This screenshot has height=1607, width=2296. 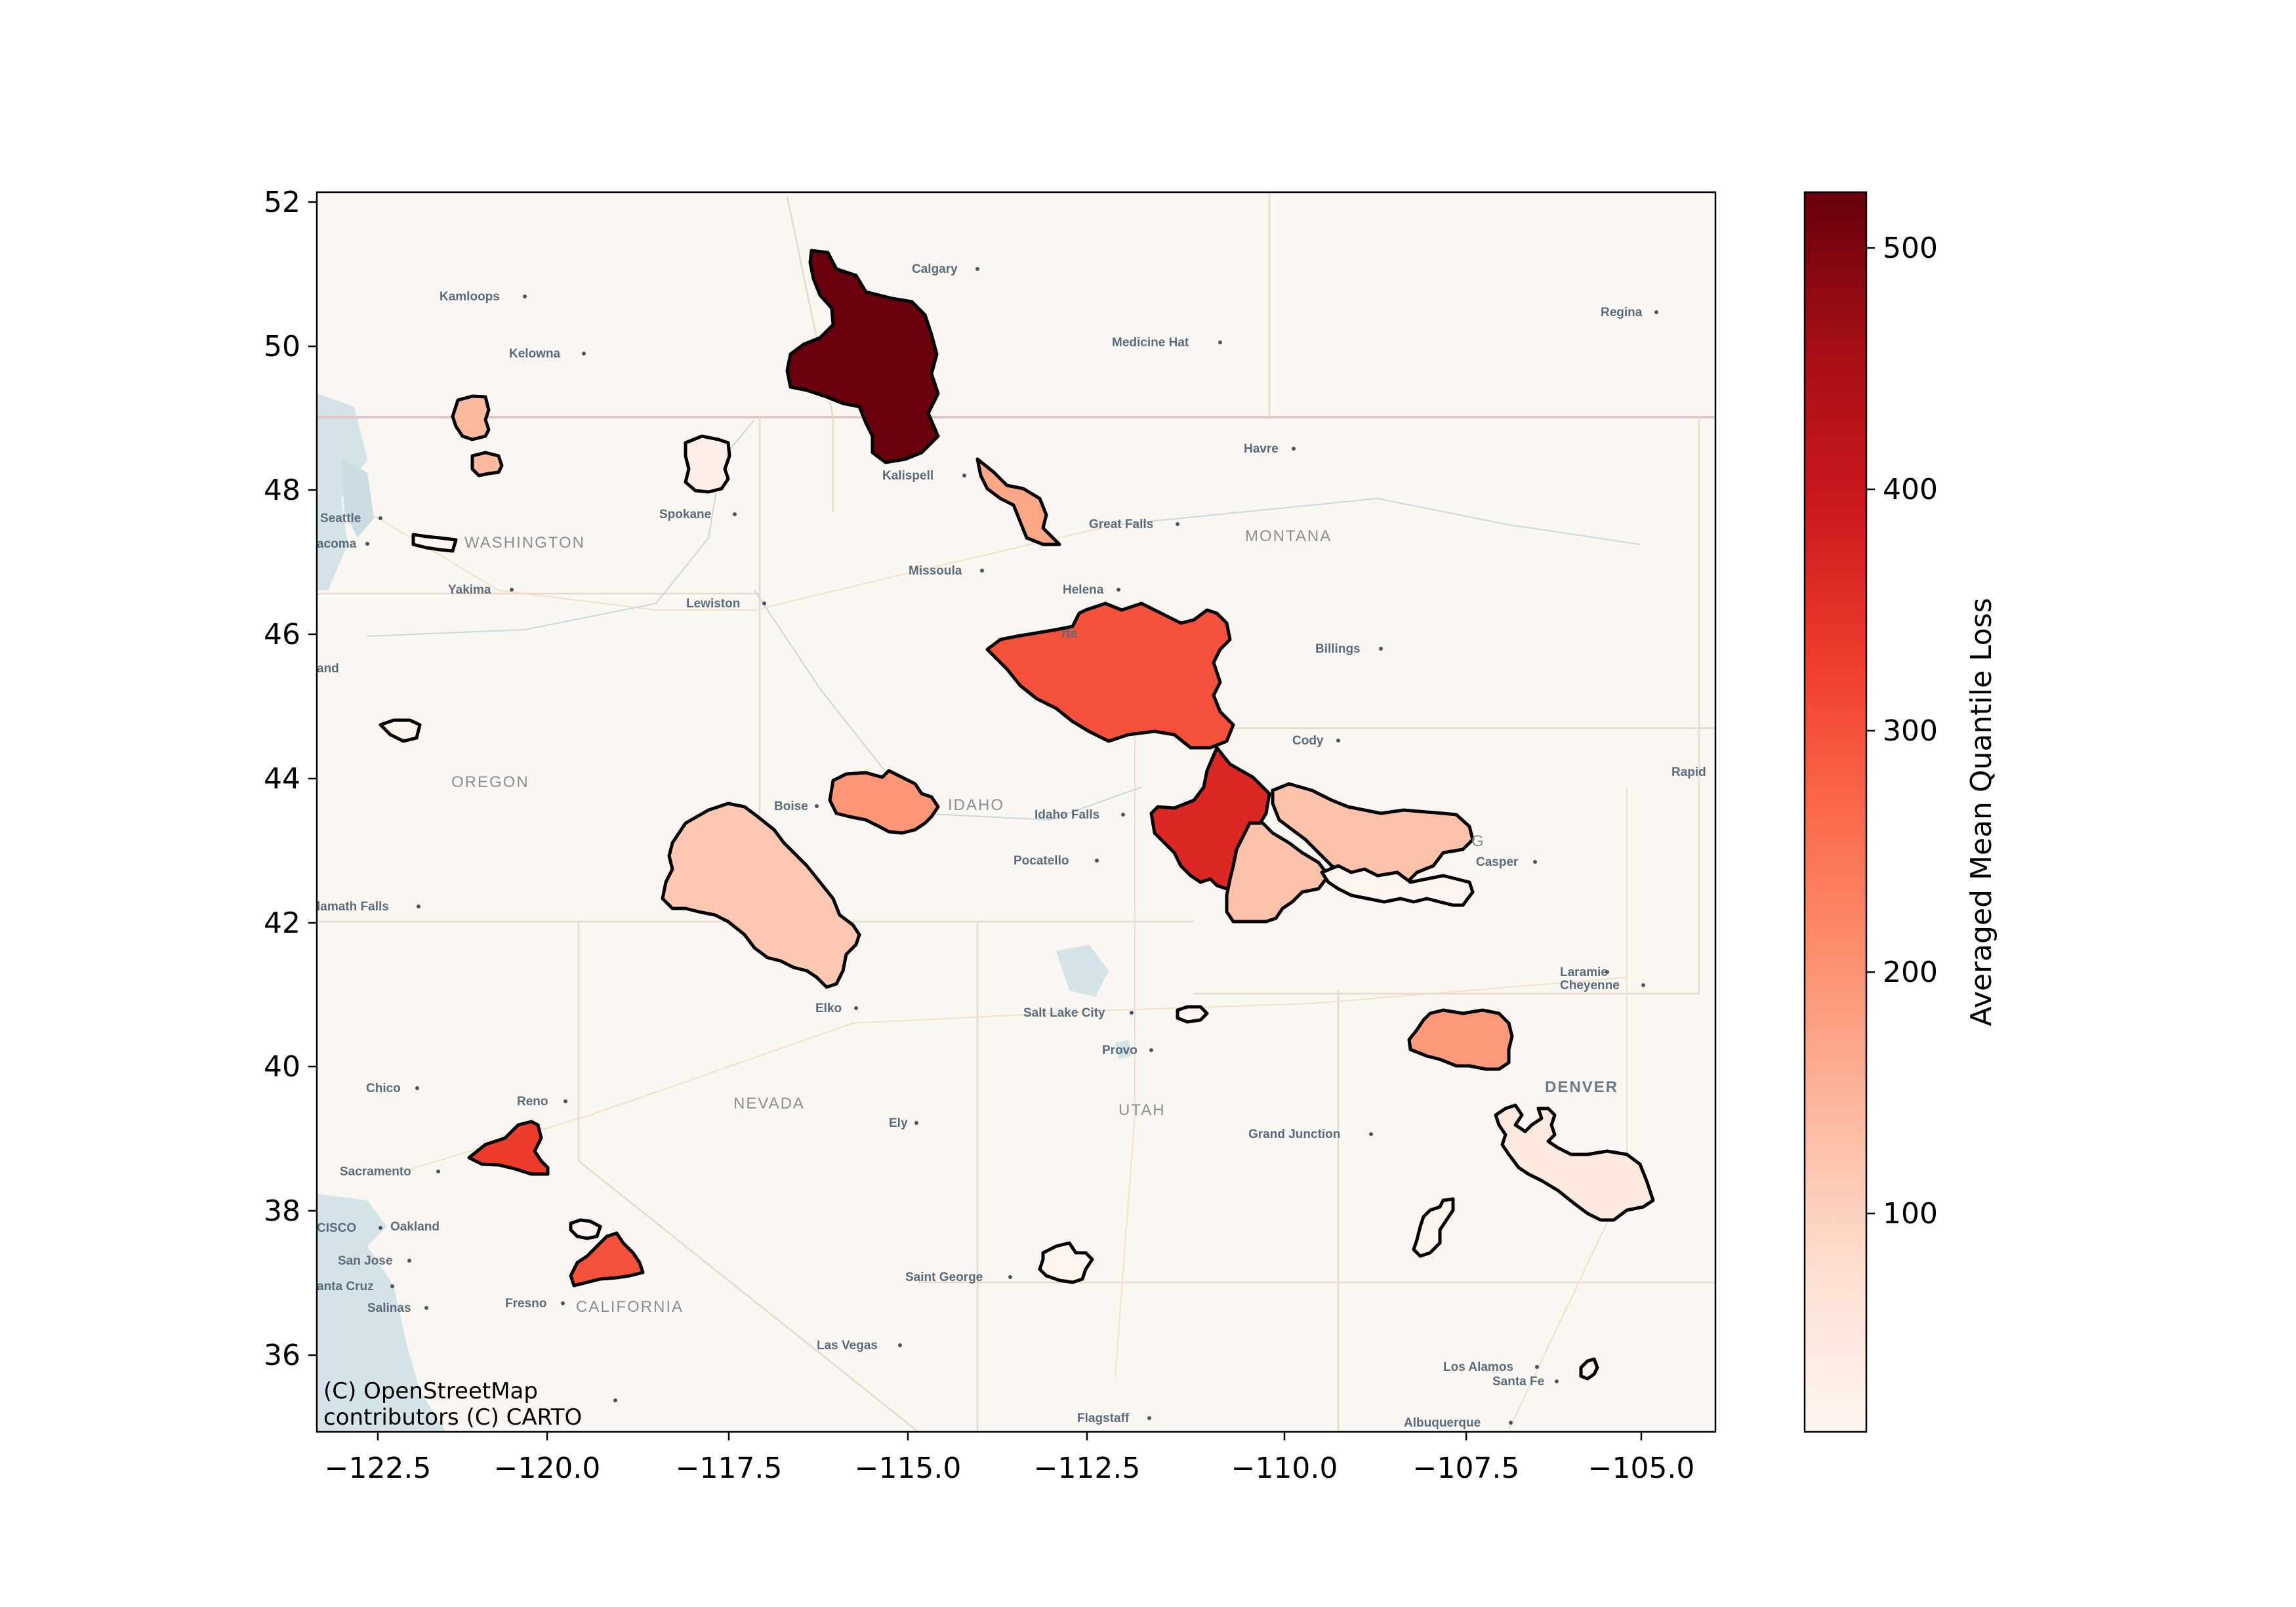 What do you see at coordinates (535, 354) in the screenshot?
I see `city-label-kelowna: Kelowna` at bounding box center [535, 354].